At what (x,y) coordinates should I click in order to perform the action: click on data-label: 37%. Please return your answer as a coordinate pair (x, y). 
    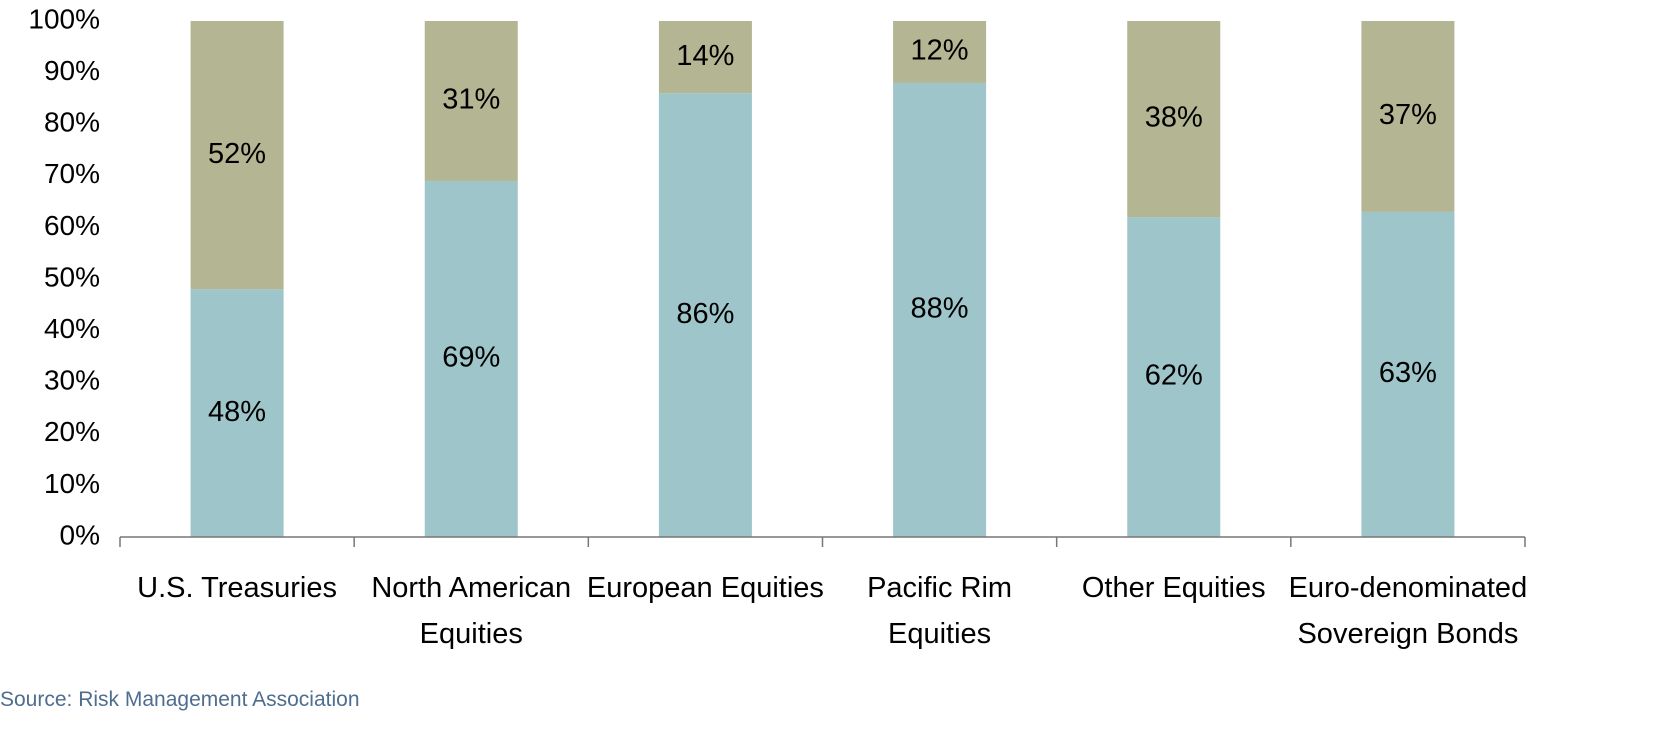
    Looking at the image, I should click on (1408, 115).